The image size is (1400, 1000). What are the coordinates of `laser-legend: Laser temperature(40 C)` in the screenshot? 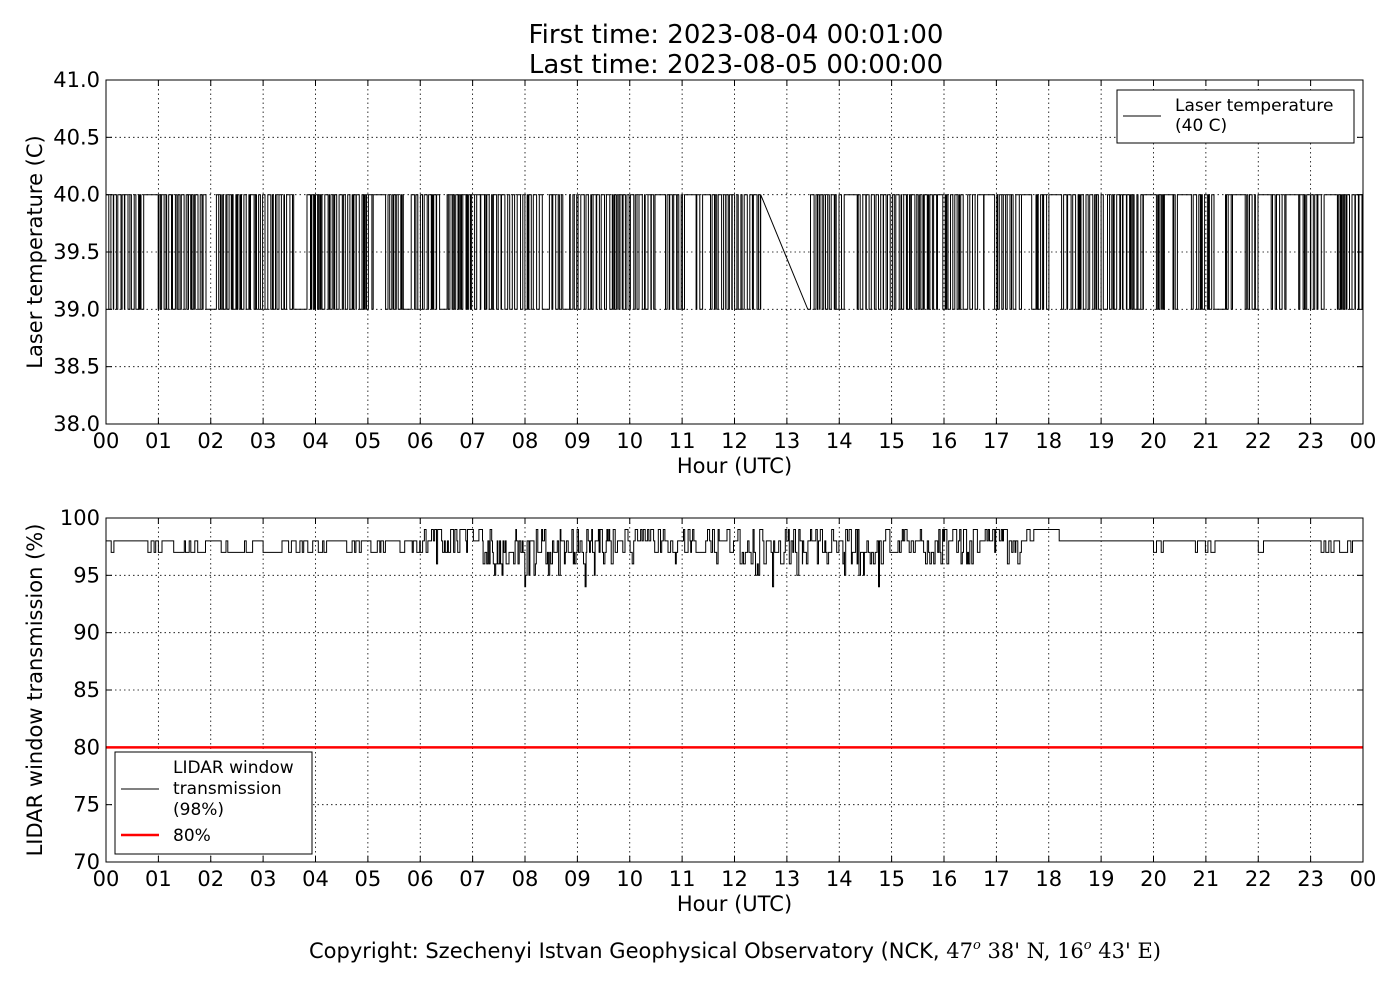 It's located at (1235, 116).